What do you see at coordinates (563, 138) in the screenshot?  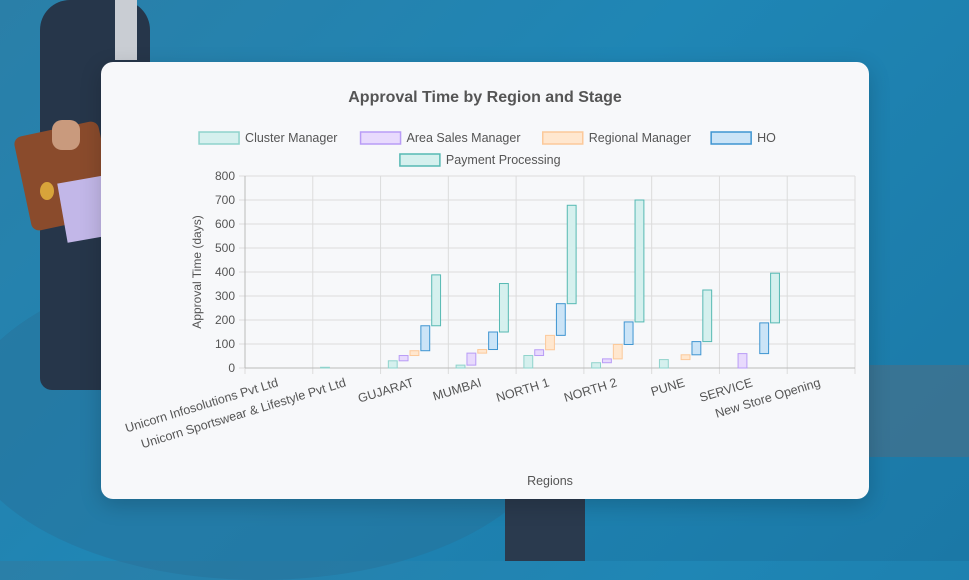 I see `legend-swatch-regional-manager` at bounding box center [563, 138].